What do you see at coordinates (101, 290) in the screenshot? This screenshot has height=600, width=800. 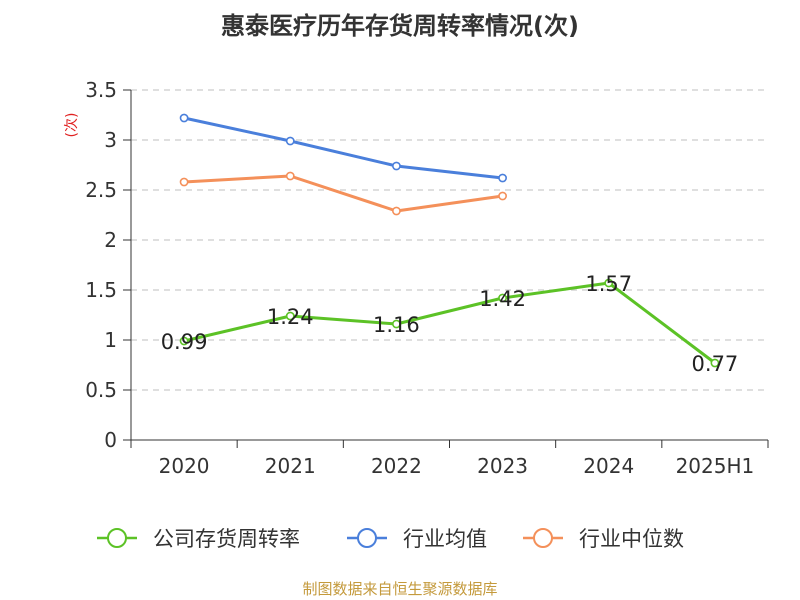 I see `y-tick-label: 1.5` at bounding box center [101, 290].